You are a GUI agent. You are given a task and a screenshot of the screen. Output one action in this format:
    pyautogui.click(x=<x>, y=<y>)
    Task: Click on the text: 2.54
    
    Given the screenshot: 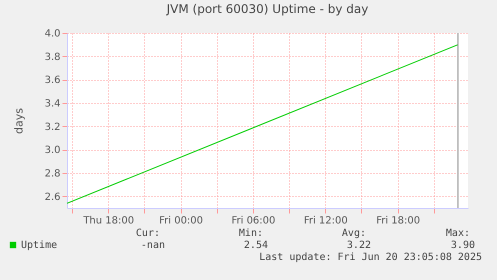 What is the action you would take?
    pyautogui.click(x=256, y=245)
    